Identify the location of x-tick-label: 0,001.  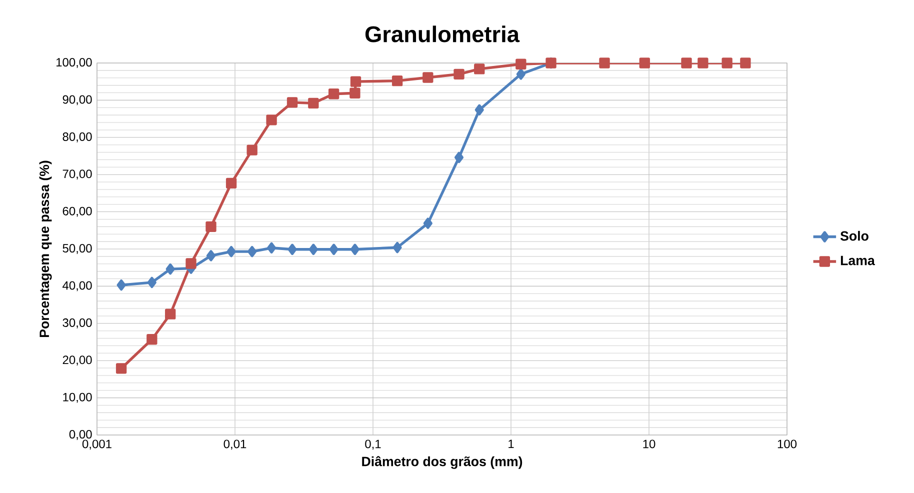
(97, 445).